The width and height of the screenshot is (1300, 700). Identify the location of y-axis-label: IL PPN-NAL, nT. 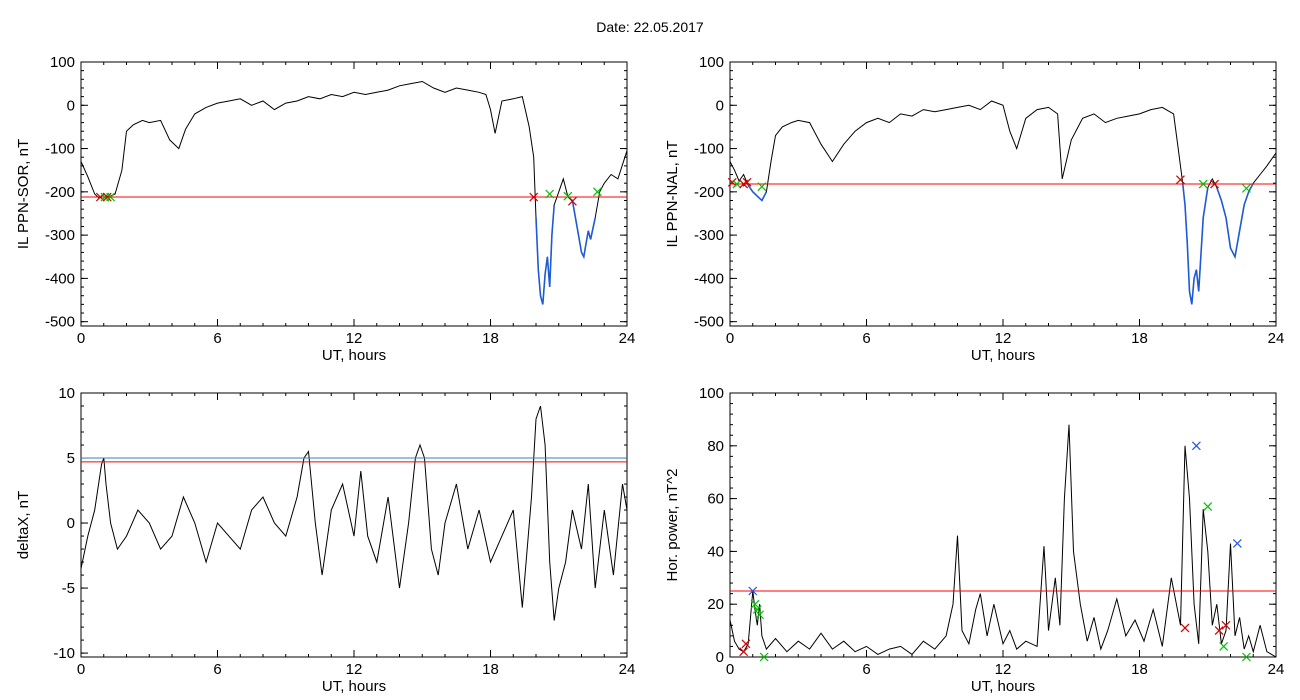
(672, 194).